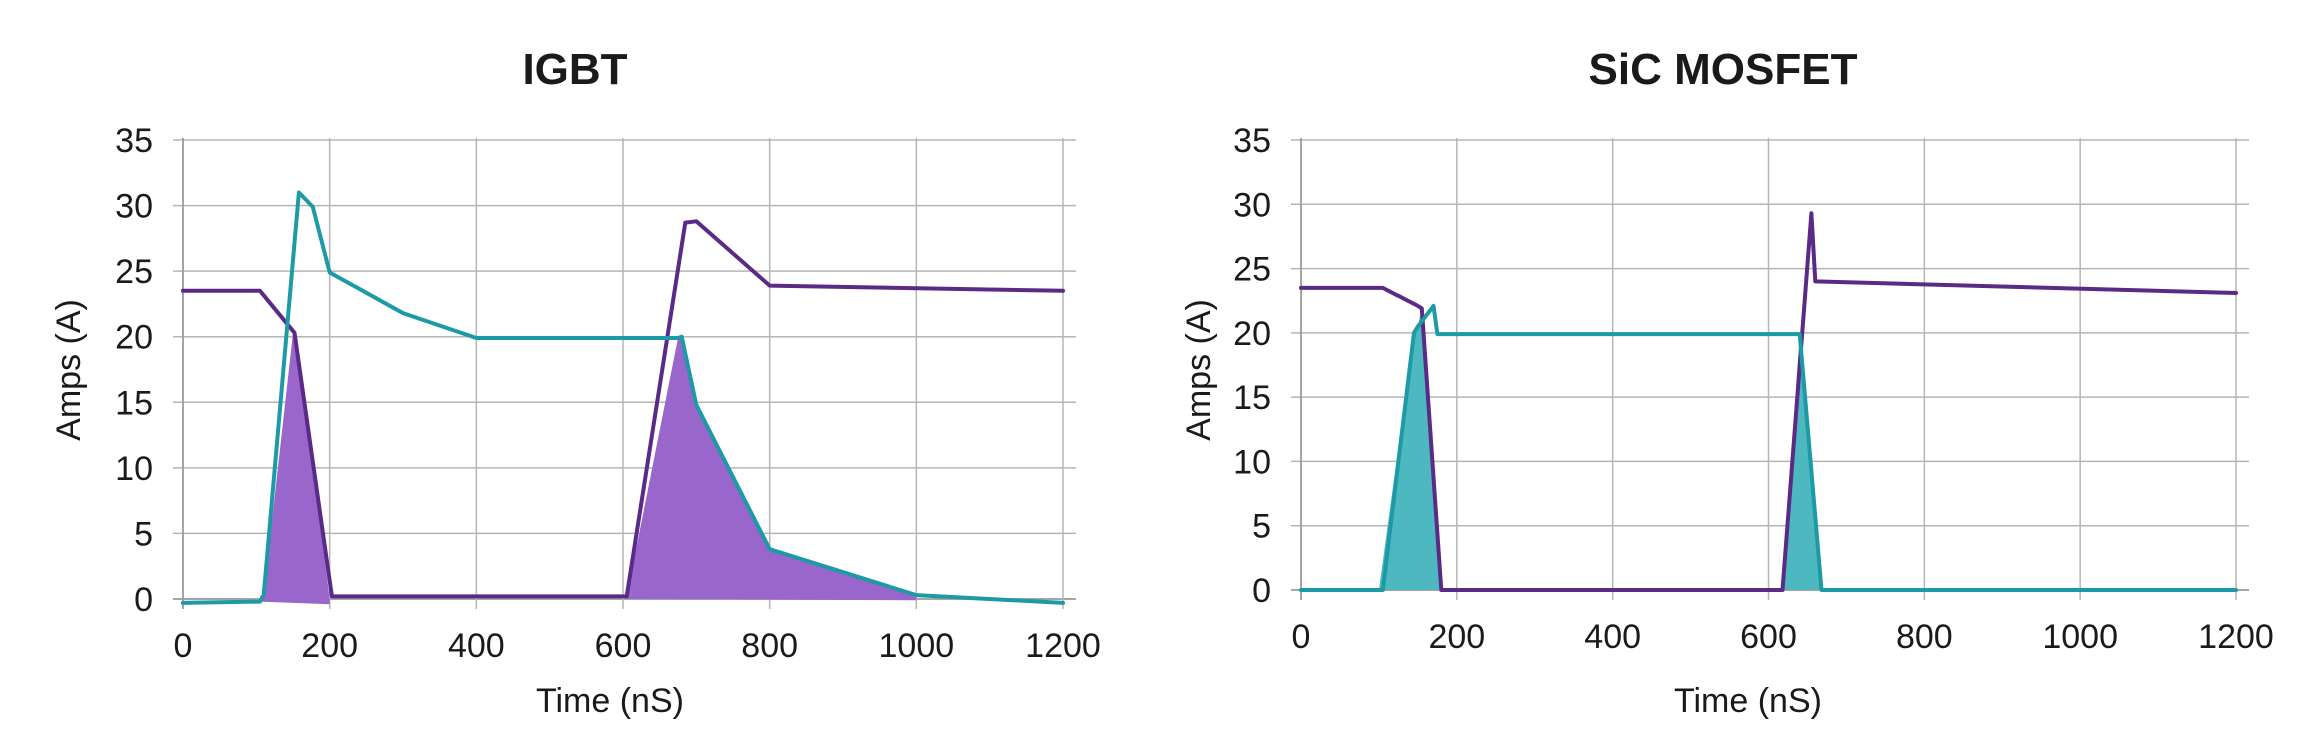 The height and width of the screenshot is (756, 2311). I want to click on chart-title: IGBT, so click(574, 69).